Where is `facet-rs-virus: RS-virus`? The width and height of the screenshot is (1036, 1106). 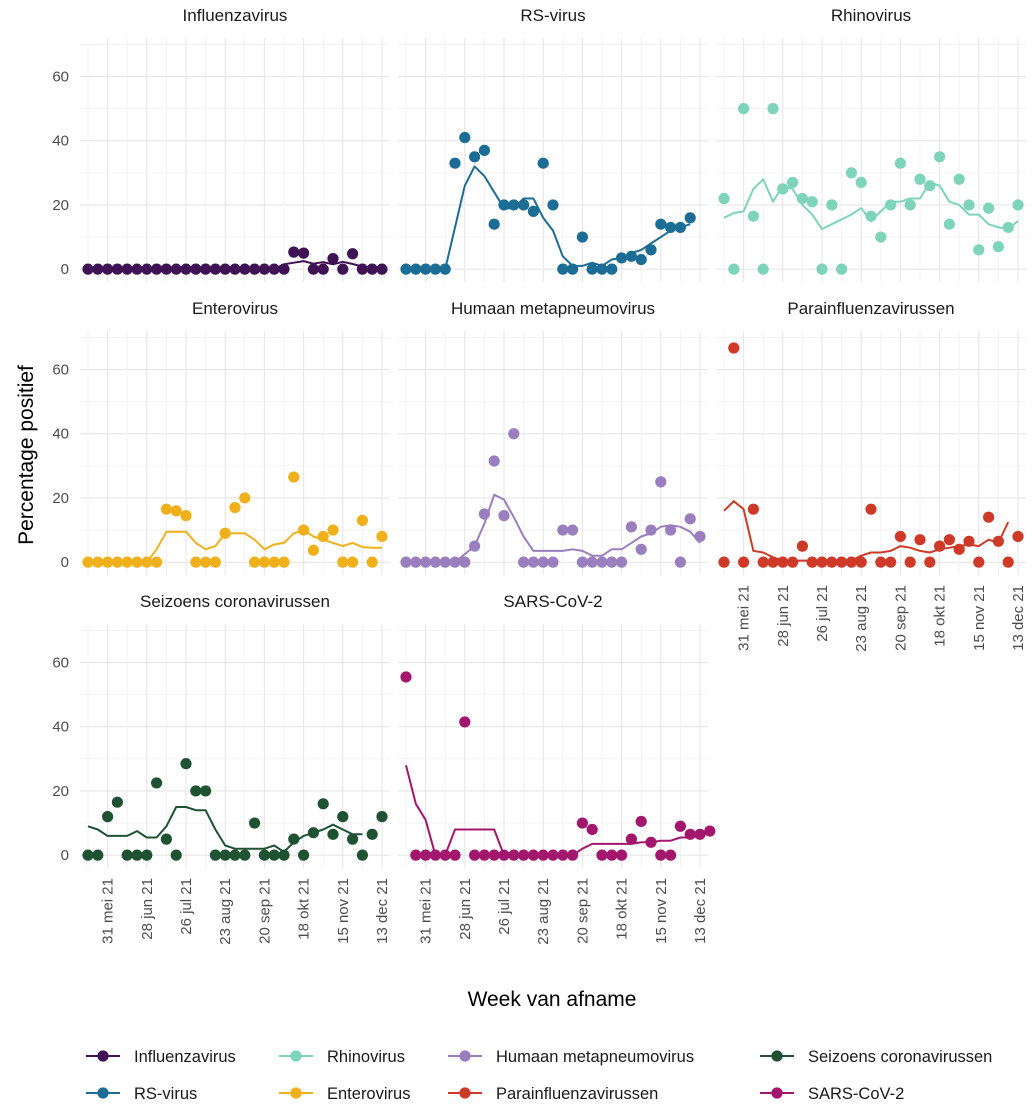 facet-rs-virus: RS-virus is located at coordinates (553, 144).